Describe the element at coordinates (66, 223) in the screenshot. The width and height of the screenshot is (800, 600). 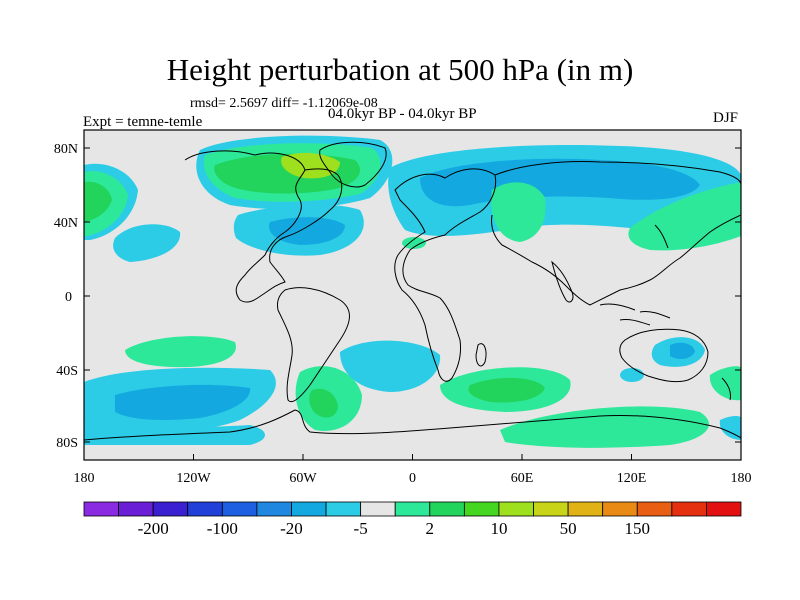
I see `lat-label-40n: 40N` at that location.